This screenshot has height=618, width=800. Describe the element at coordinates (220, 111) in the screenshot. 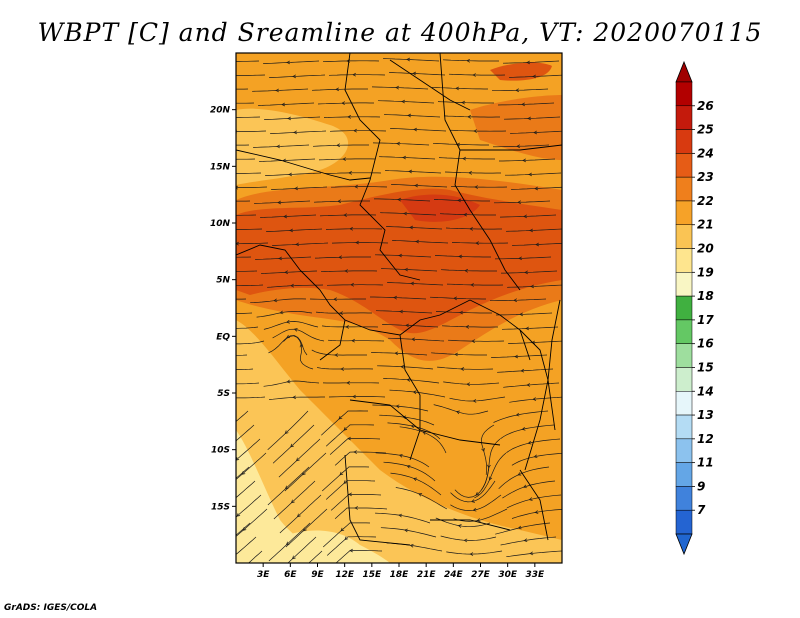

I see `lat-tick-label: 20N` at that location.